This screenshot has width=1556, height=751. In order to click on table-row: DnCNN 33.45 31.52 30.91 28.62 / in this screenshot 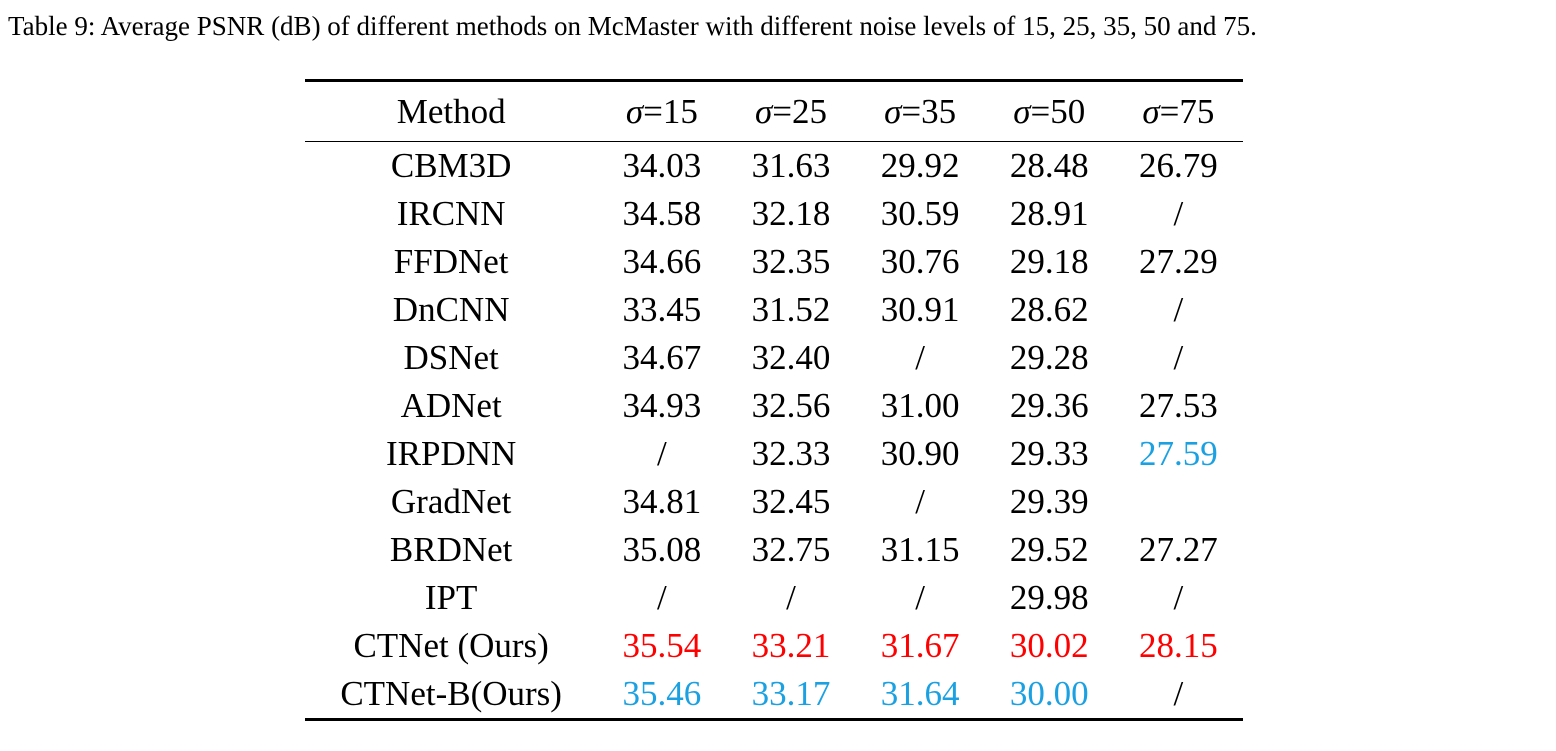, I will do `click(774, 310)`.